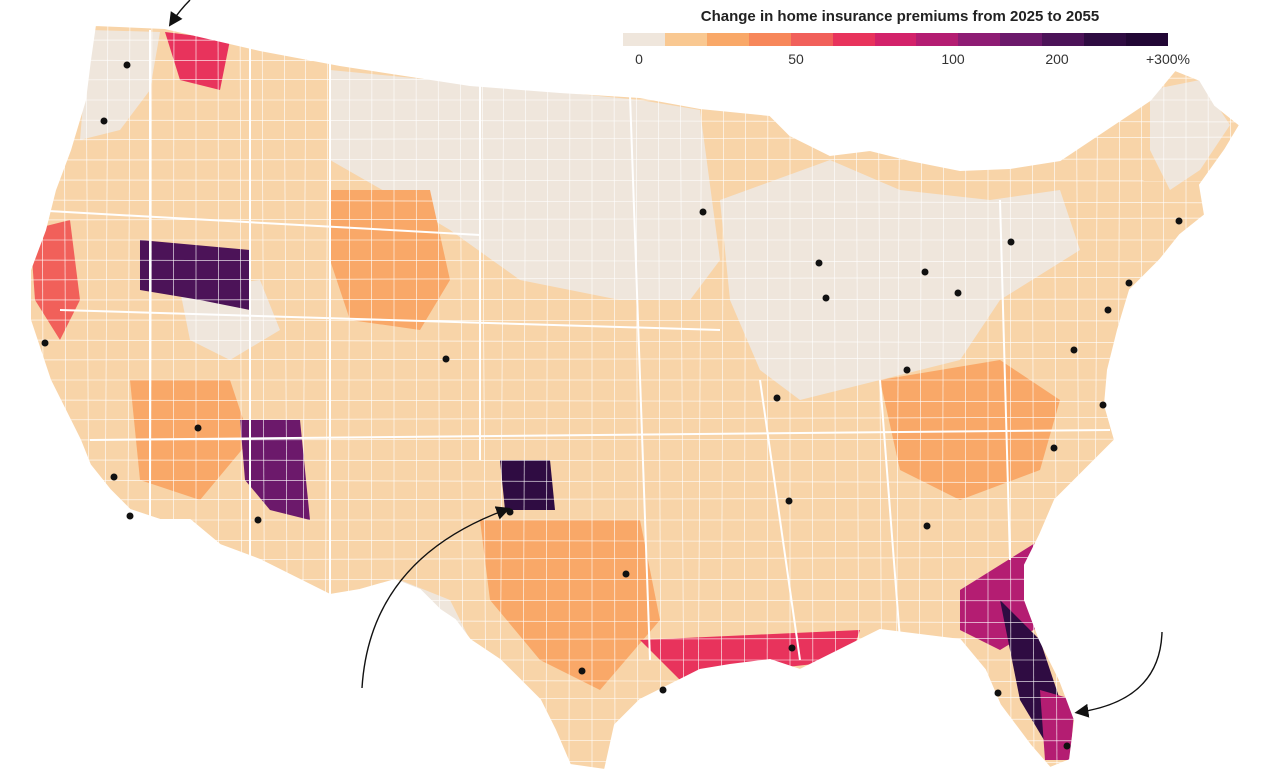 This screenshot has height=778, width=1264. I want to click on legend-tick-50: 50, so click(796, 59).